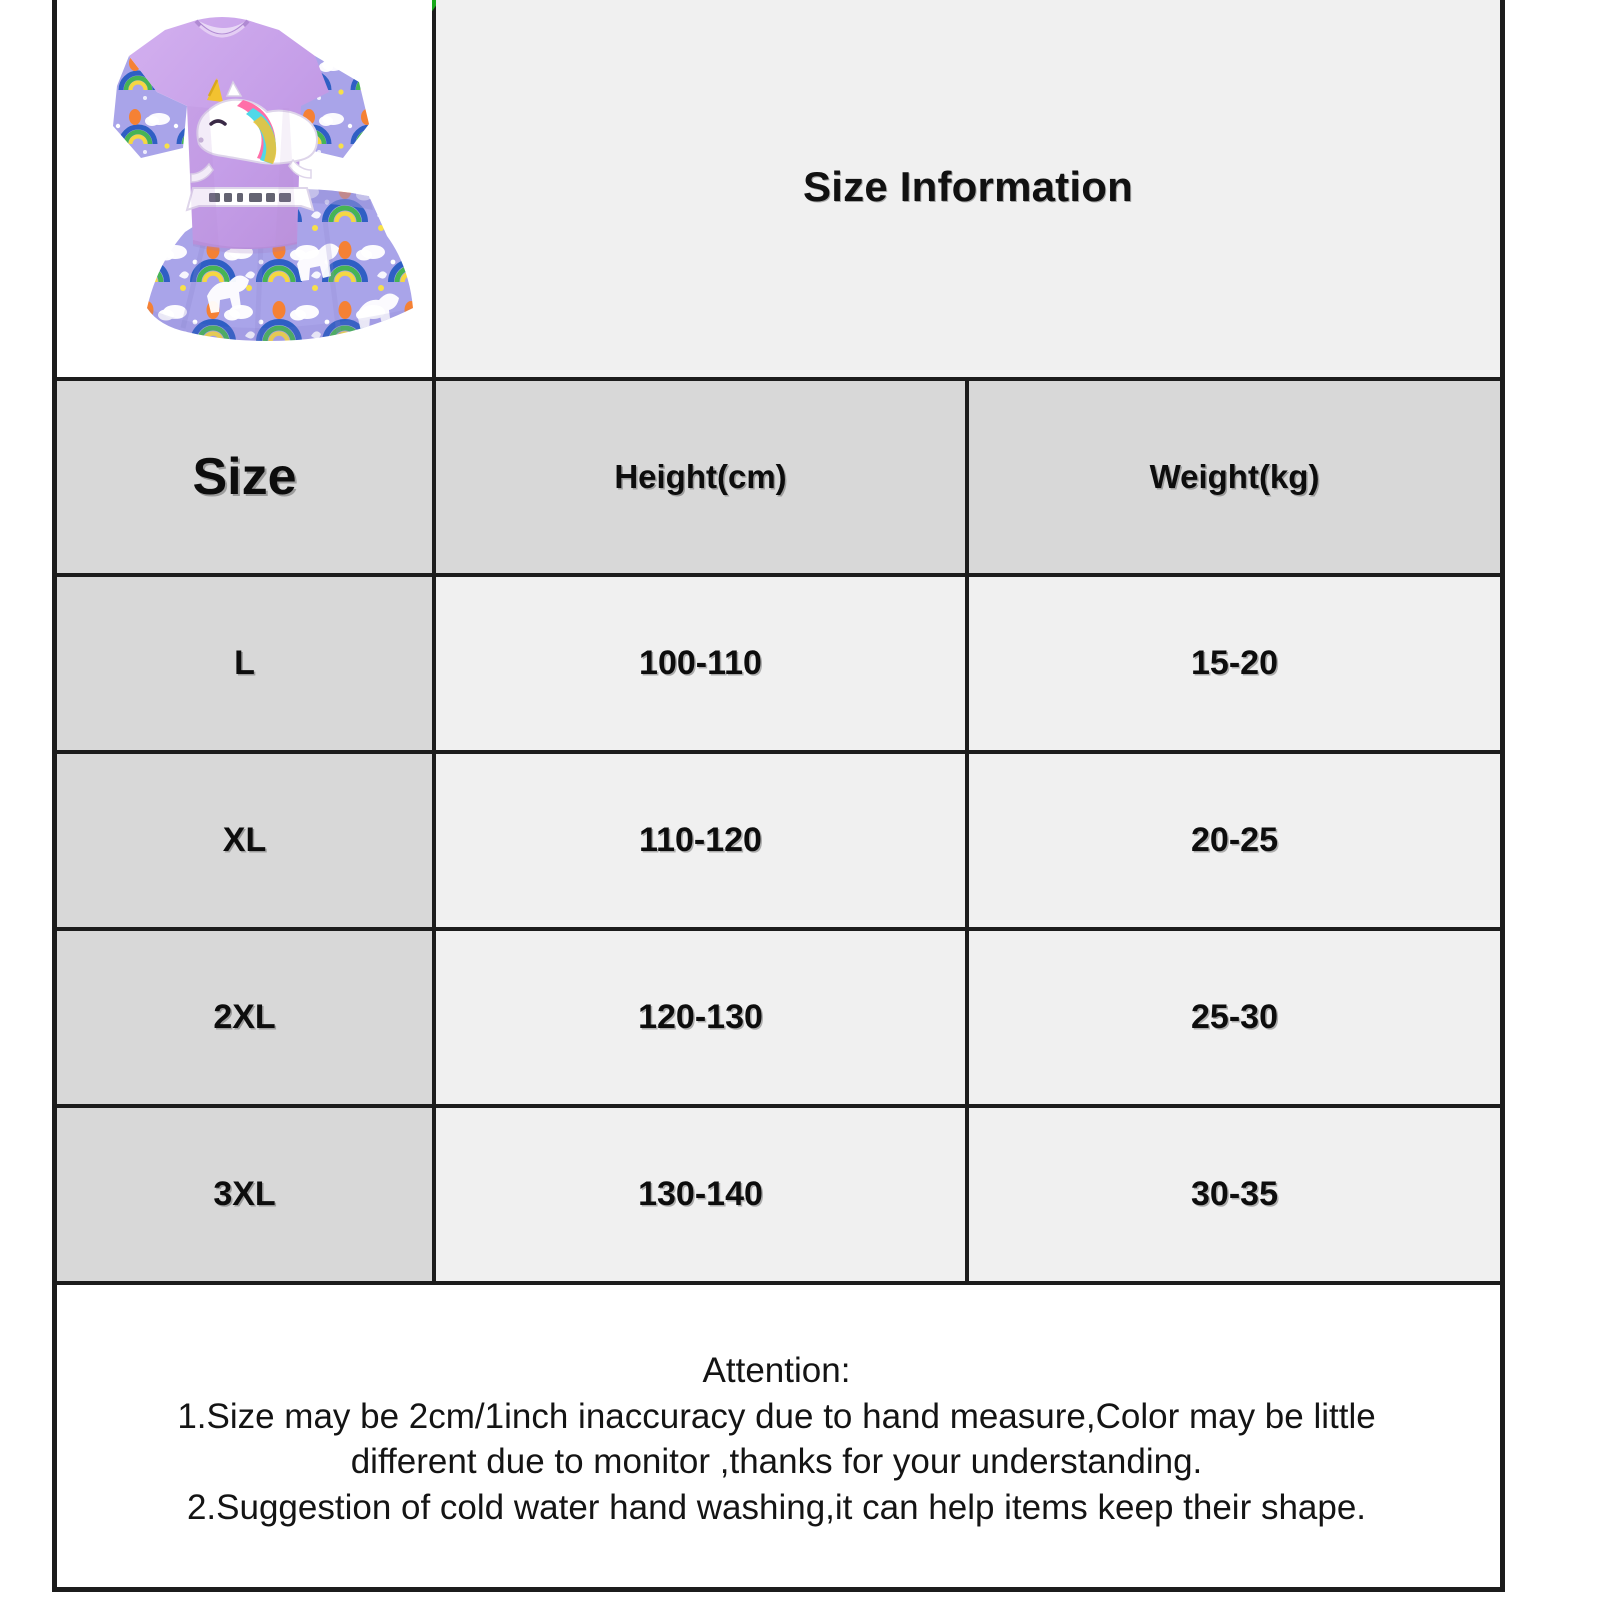  I want to click on cell-weight: 25-30, so click(1232, 1017).